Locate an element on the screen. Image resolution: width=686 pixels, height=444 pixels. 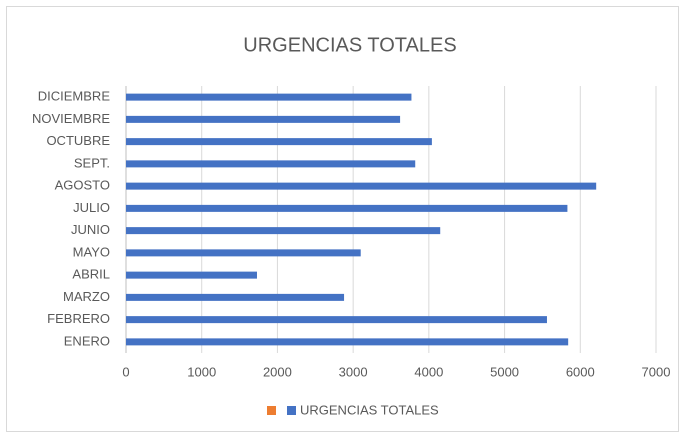
x-tick-label: 5000 is located at coordinates (504, 371).